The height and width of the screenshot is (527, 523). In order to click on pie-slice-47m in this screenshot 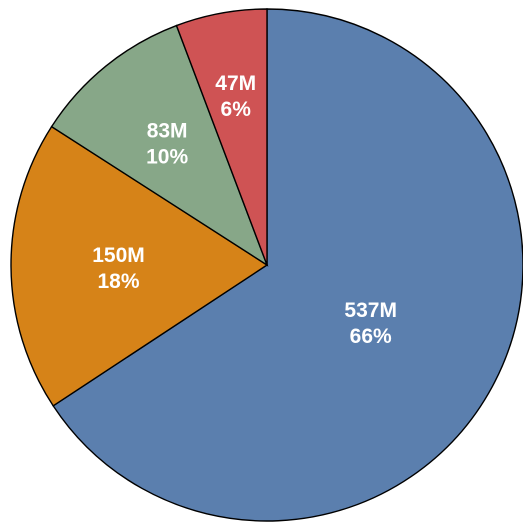, I will do `click(221, 137)`.